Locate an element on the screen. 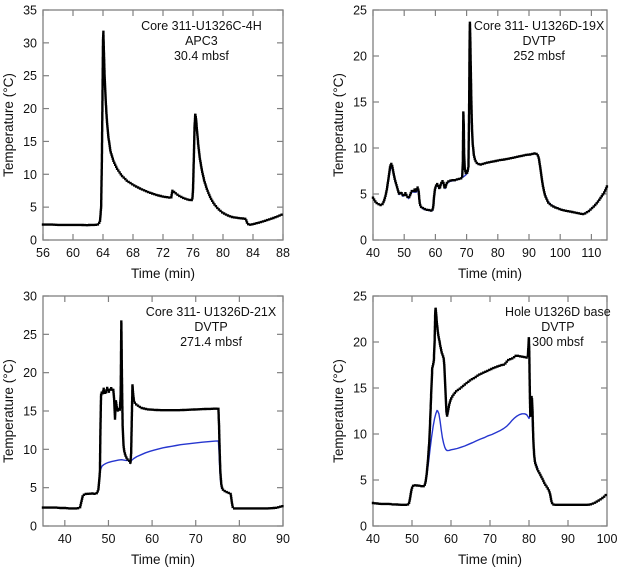 Image resolution: width=618 pixels, height=572 pixels. x-tick-label: 76 is located at coordinates (193, 253).